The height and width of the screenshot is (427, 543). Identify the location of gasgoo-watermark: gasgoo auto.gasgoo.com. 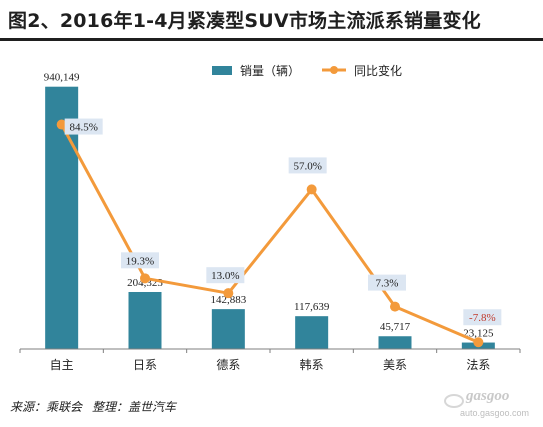
(490, 405).